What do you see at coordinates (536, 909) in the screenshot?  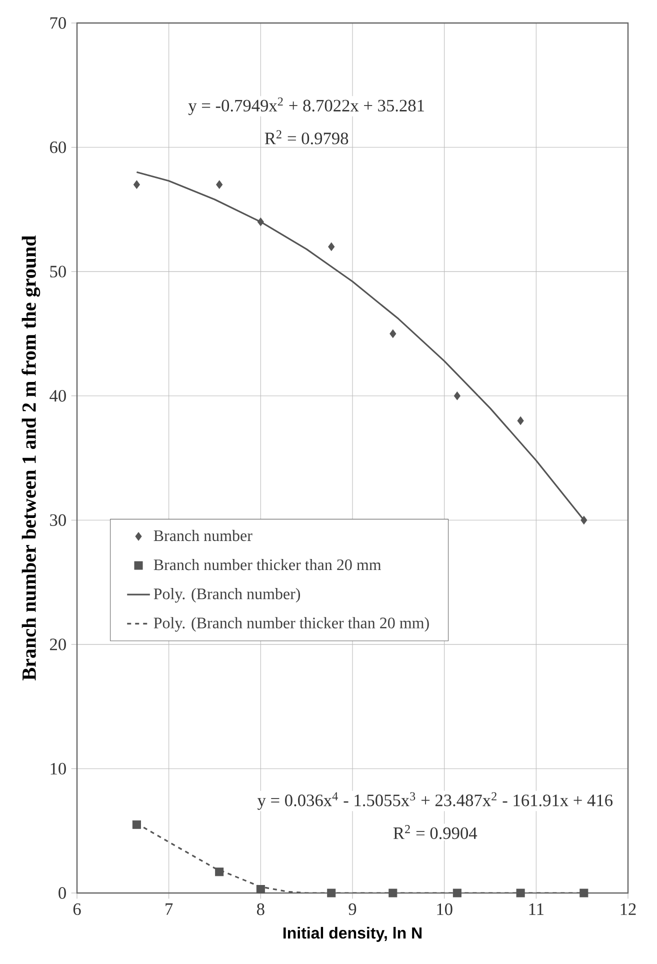 I see `x-tick-label: 11` at bounding box center [536, 909].